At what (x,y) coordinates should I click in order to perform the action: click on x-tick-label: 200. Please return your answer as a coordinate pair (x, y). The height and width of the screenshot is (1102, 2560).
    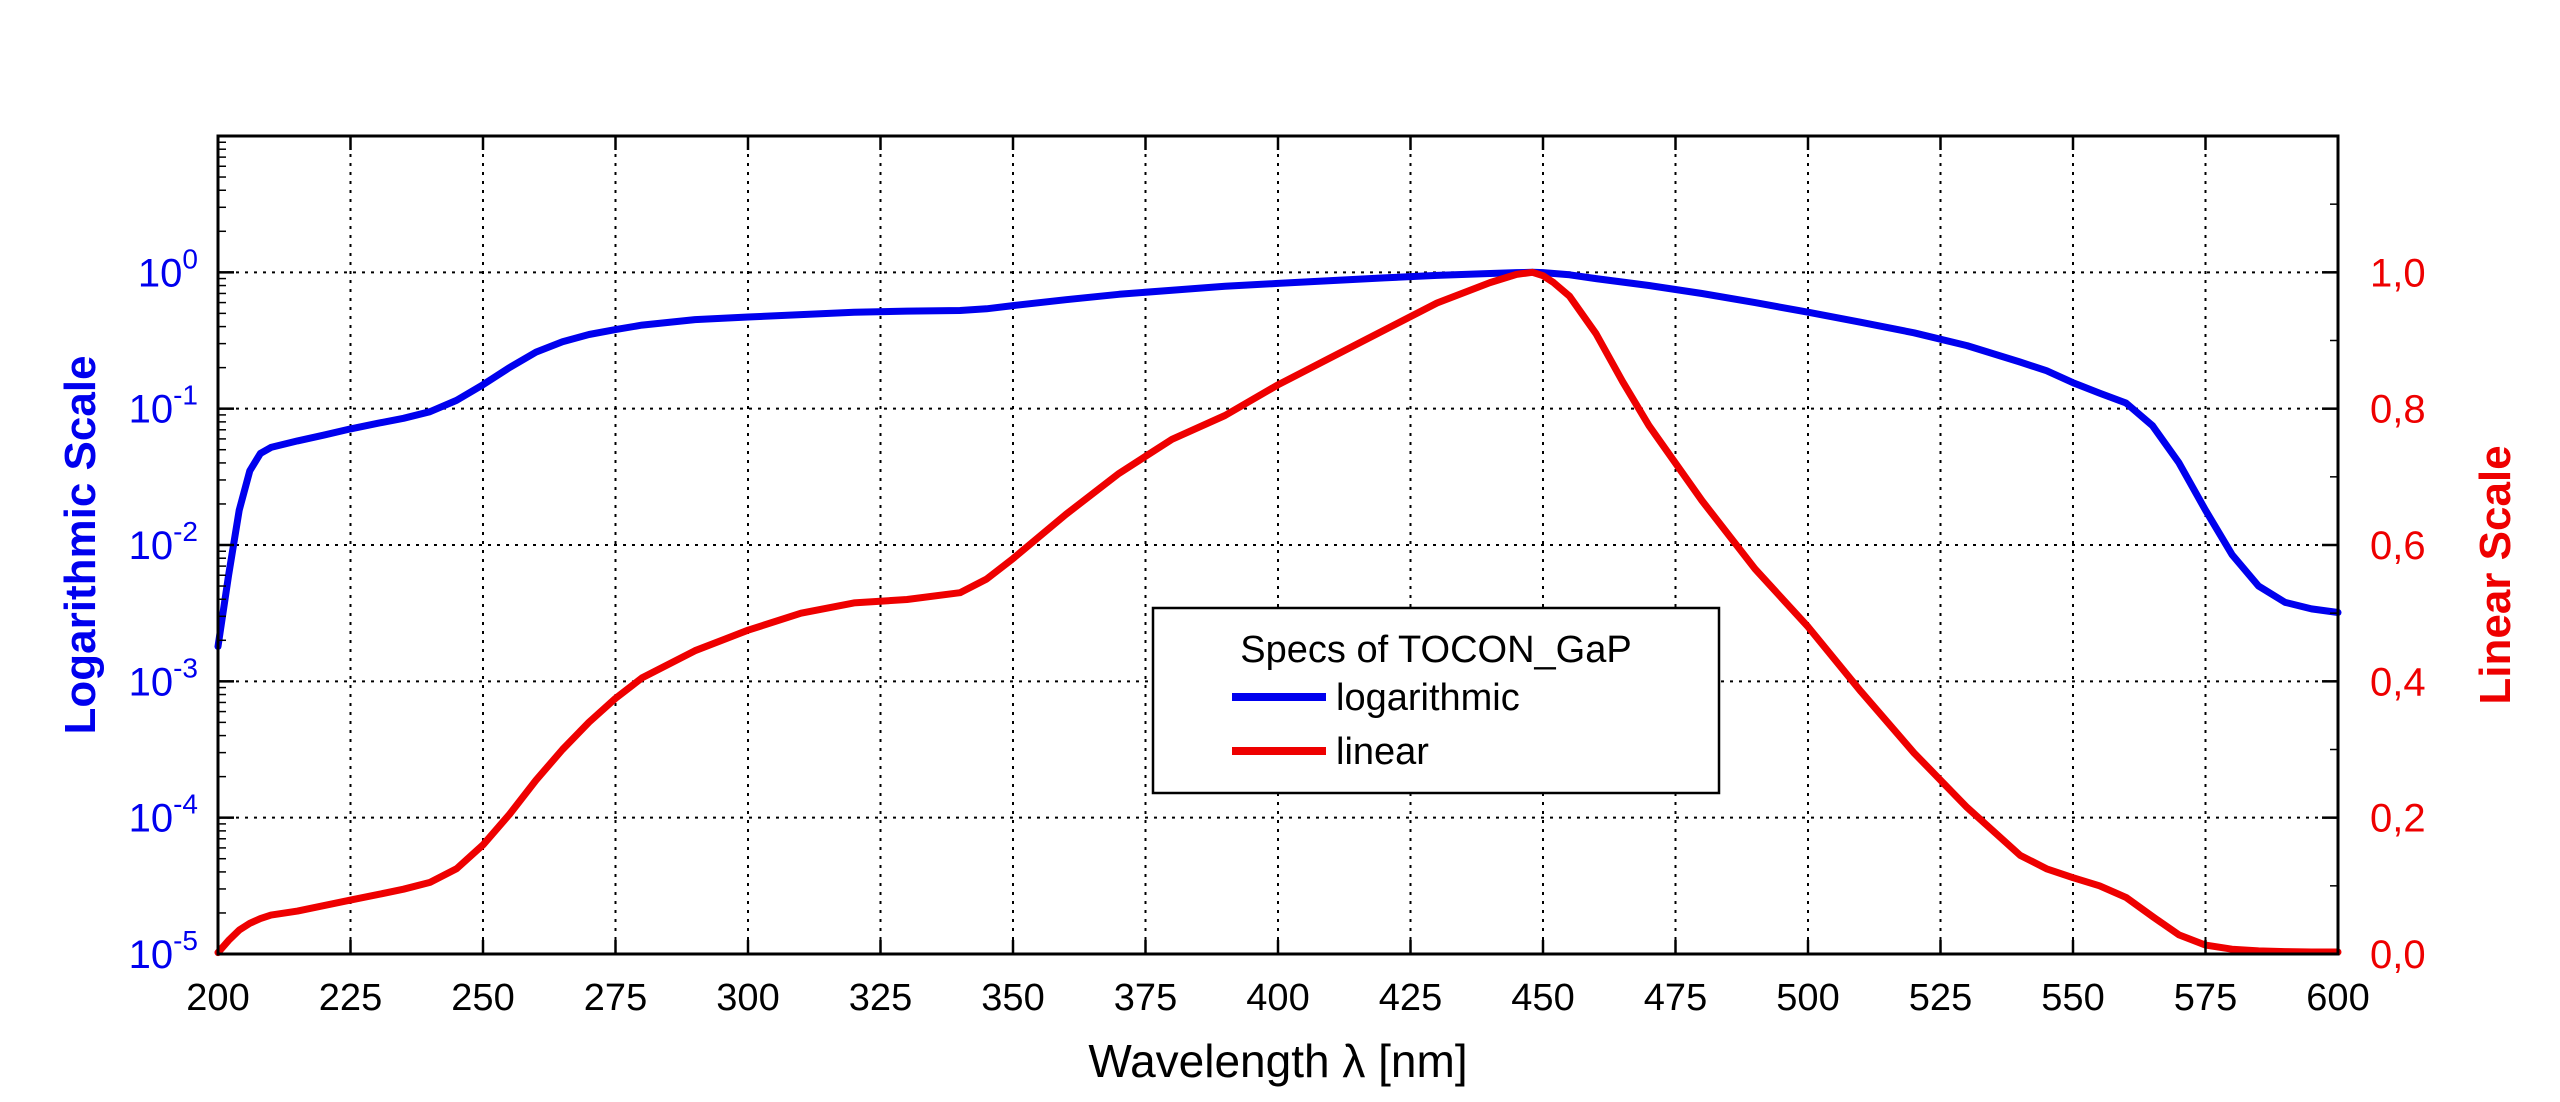
    Looking at the image, I should click on (217, 998).